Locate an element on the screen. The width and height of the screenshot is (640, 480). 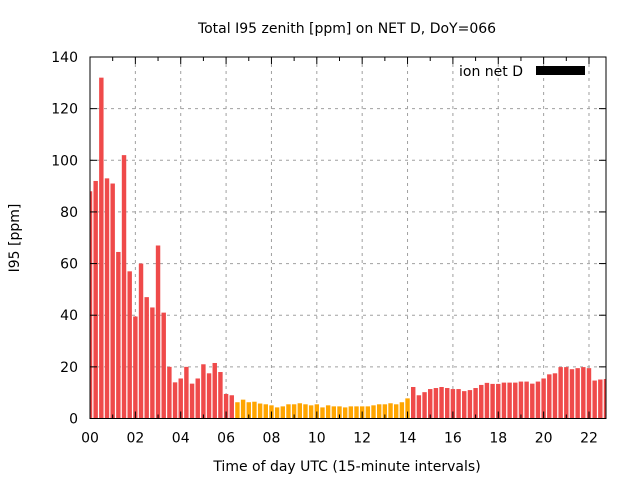
x-tick-label: 16 is located at coordinates (453, 439).